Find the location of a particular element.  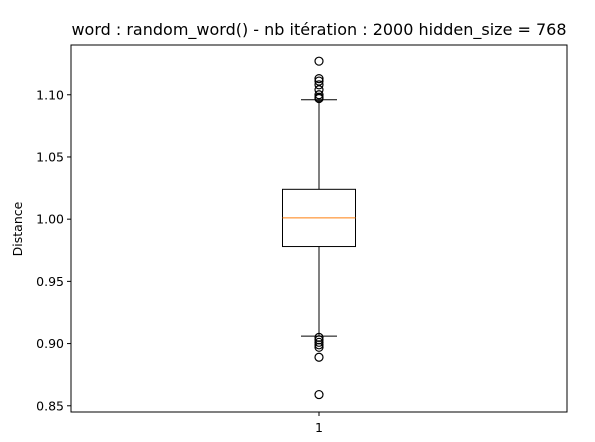

y-tick-label: 1.05 is located at coordinates (50, 156).